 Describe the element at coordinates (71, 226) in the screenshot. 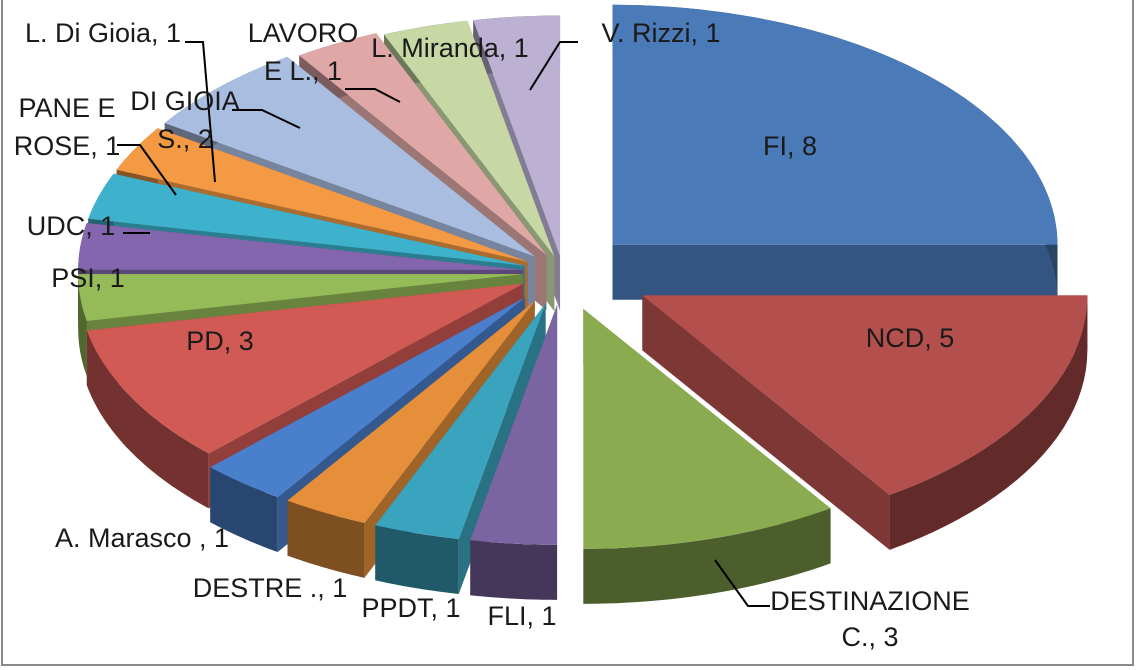

I see `label-udc: UDC, 1` at that location.